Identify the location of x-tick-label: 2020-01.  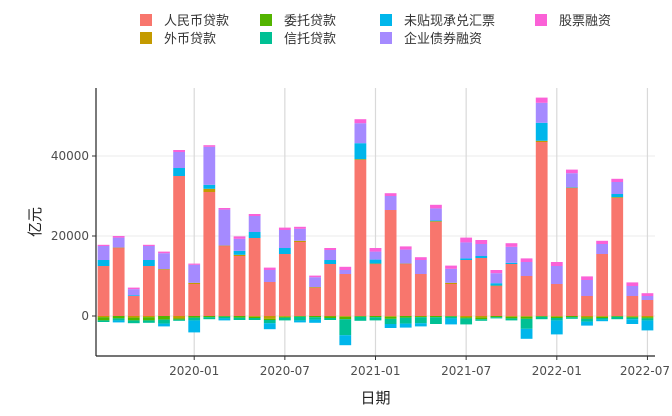
(194, 371).